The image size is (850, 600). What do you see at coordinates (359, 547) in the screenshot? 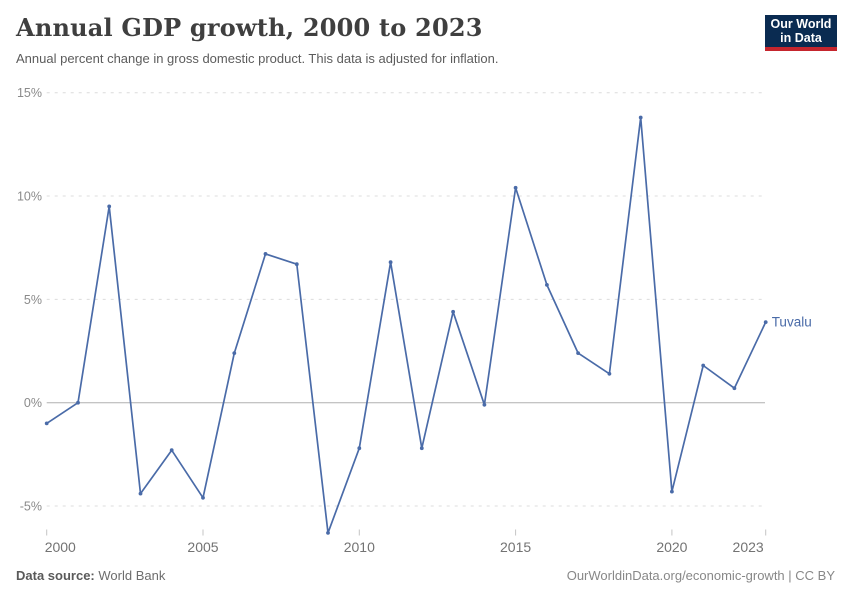
I see `x-axis-label: 2010` at bounding box center [359, 547].